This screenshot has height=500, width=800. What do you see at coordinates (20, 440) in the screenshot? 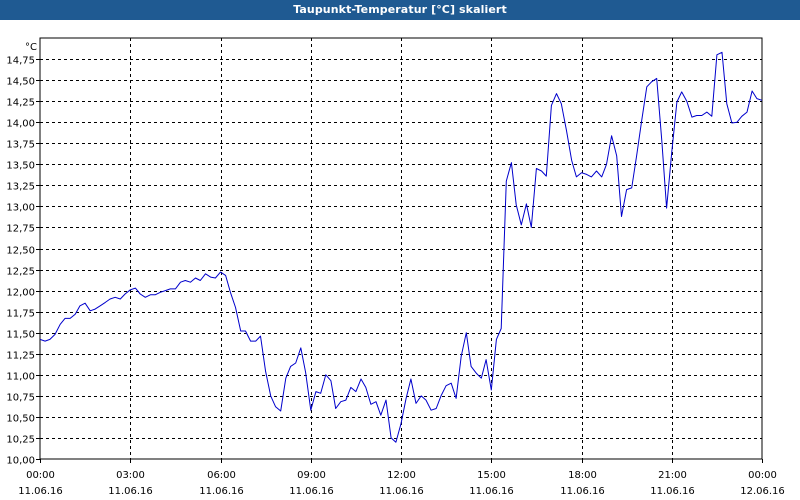
I see `y-tick-label: 10,25` at bounding box center [20, 440].